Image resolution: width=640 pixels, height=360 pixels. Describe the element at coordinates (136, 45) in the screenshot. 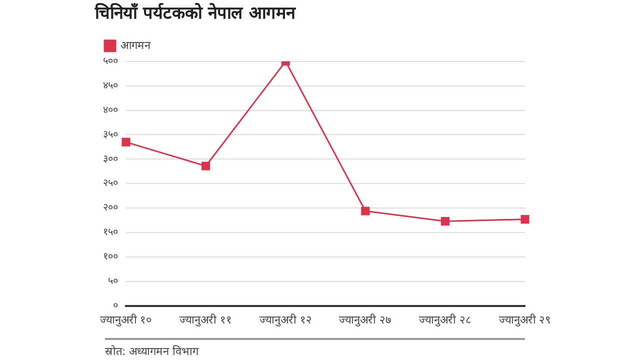

I see `legend-label: आगमन` at that location.